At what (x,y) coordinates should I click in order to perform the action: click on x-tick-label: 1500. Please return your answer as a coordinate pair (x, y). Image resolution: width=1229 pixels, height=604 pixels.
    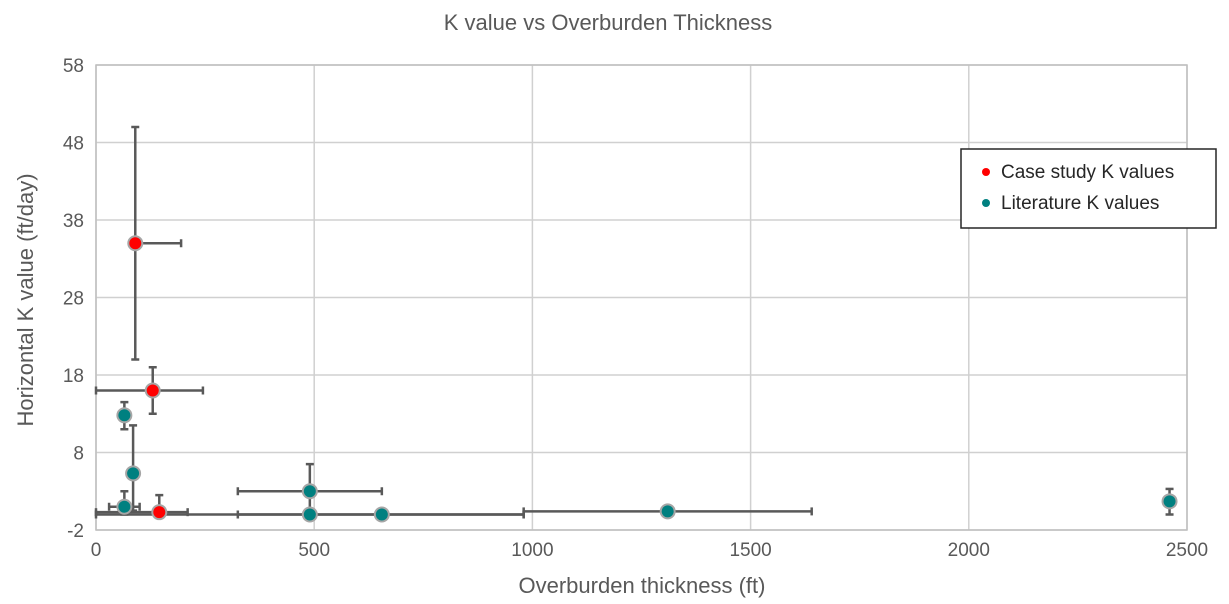
    Looking at the image, I should click on (750, 550).